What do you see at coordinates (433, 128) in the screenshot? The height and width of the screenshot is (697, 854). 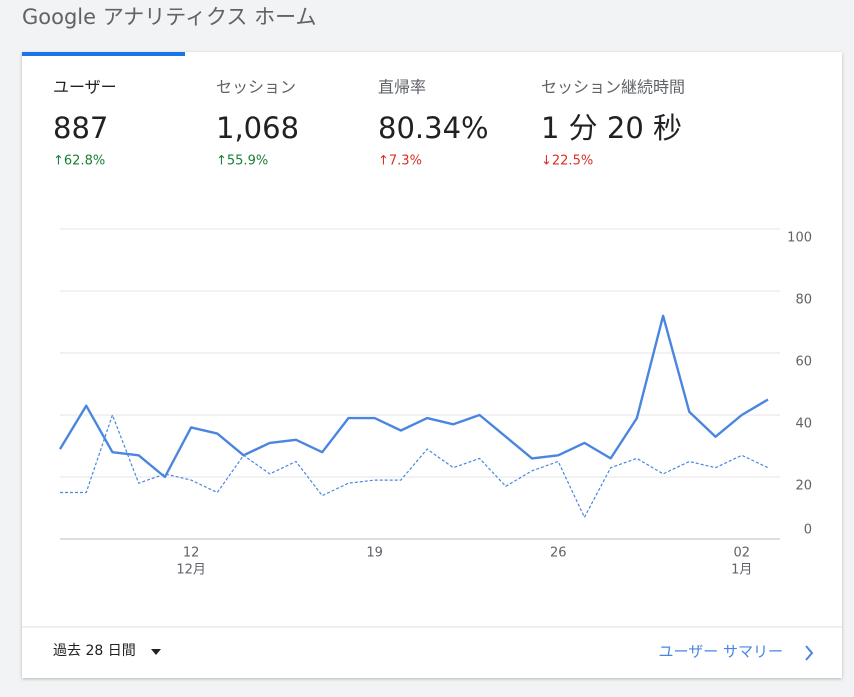 I see `metric-value: 80.34%` at bounding box center [433, 128].